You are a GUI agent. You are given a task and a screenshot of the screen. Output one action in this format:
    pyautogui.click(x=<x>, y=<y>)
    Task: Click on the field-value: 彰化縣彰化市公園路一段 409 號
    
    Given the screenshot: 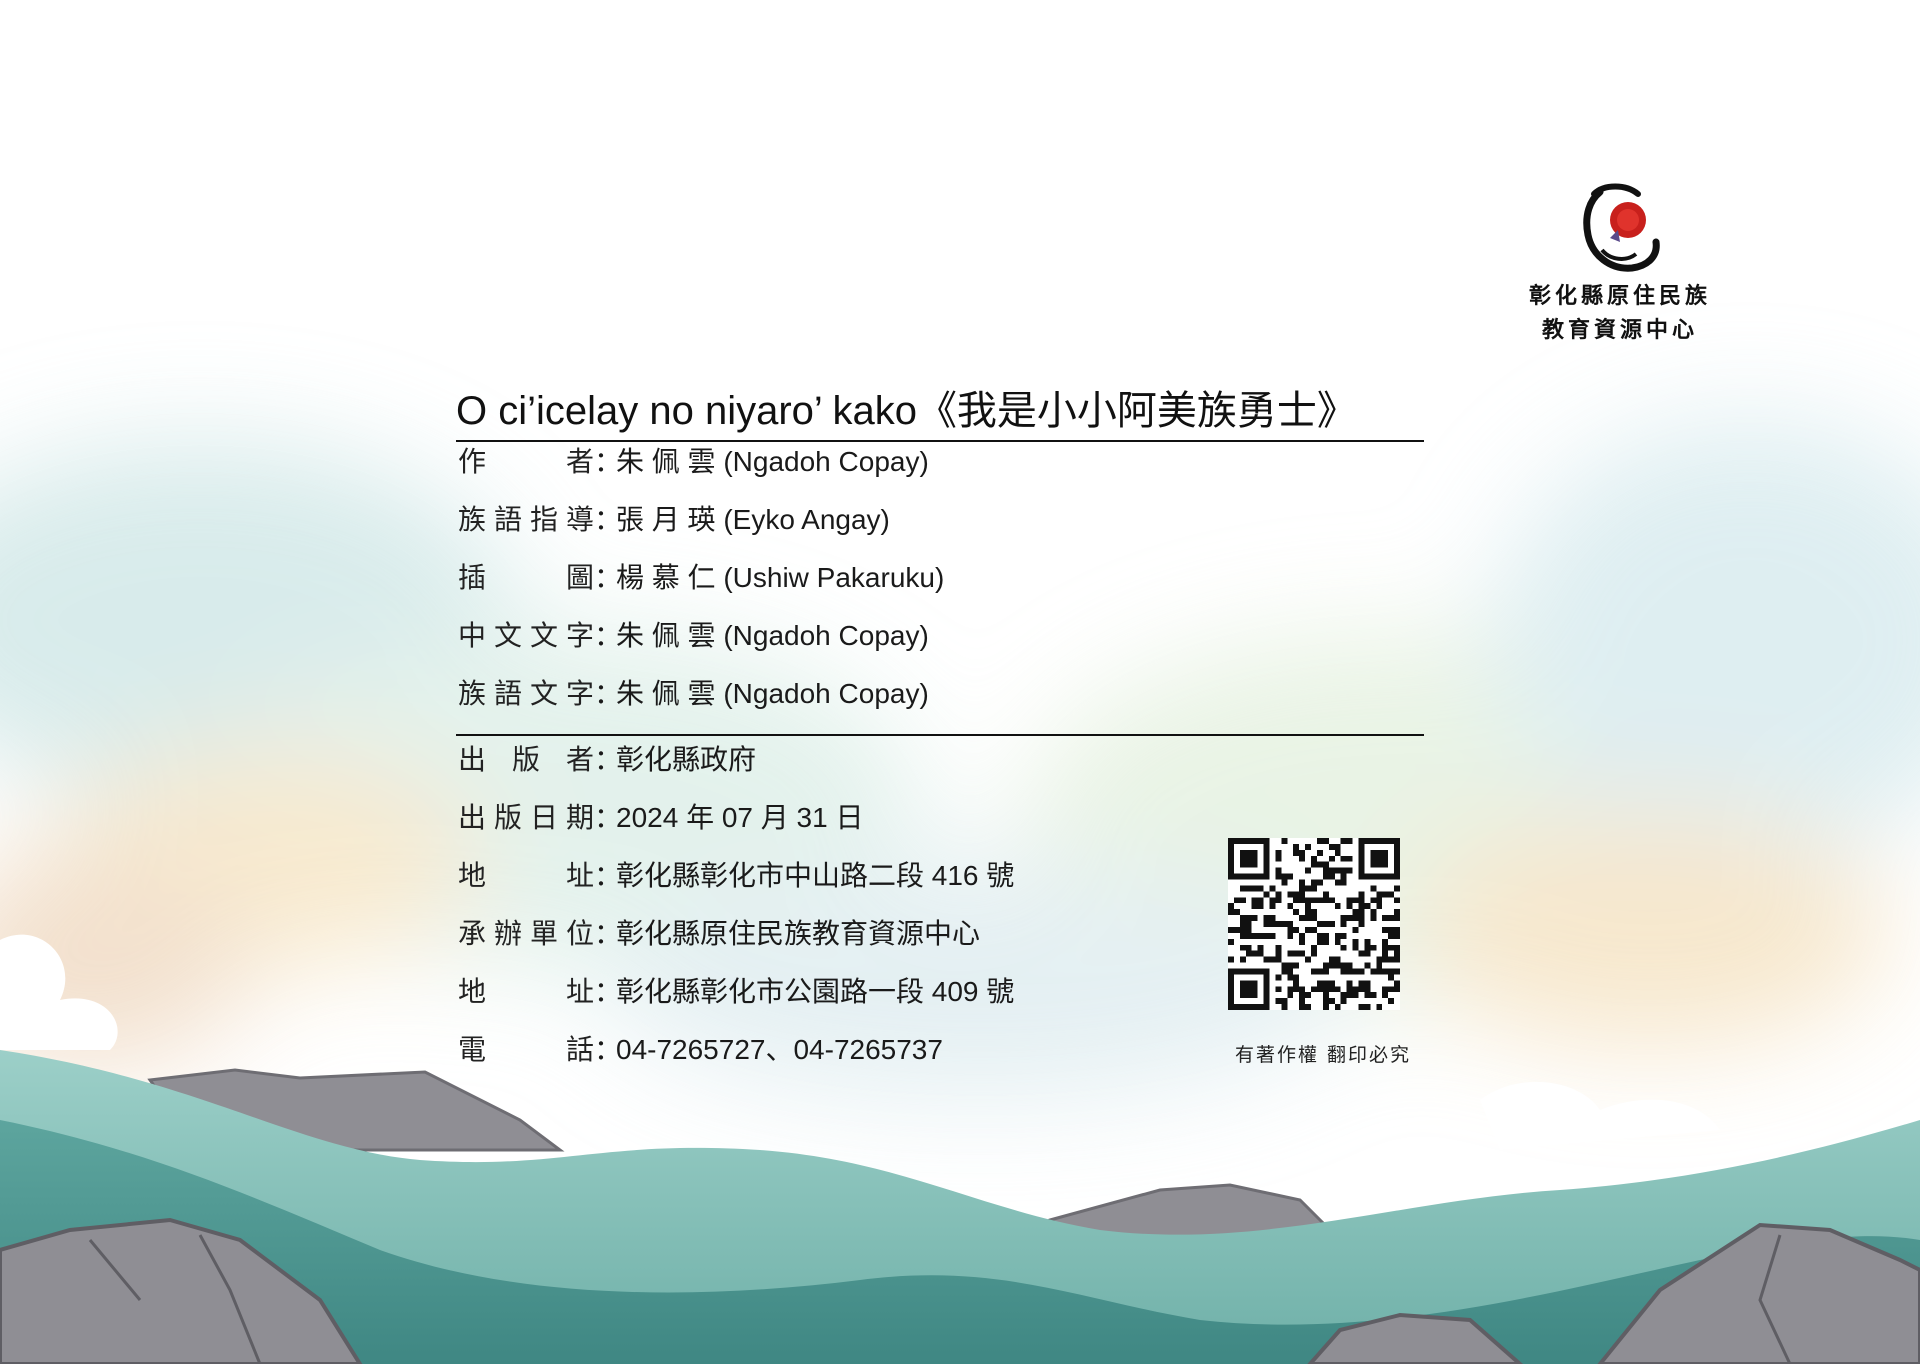 What is the action you would take?
    pyautogui.click(x=815, y=991)
    